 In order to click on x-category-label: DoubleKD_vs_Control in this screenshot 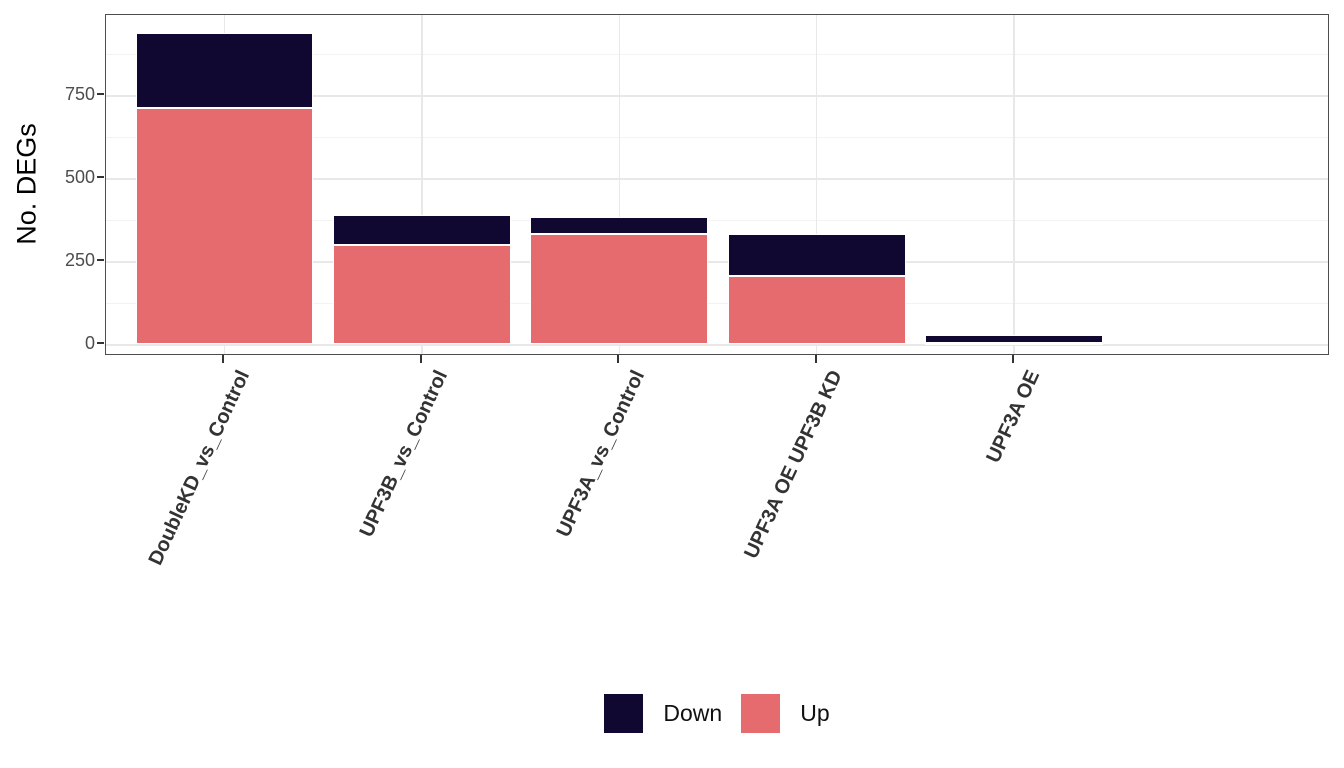, I will do `click(199, 468)`.